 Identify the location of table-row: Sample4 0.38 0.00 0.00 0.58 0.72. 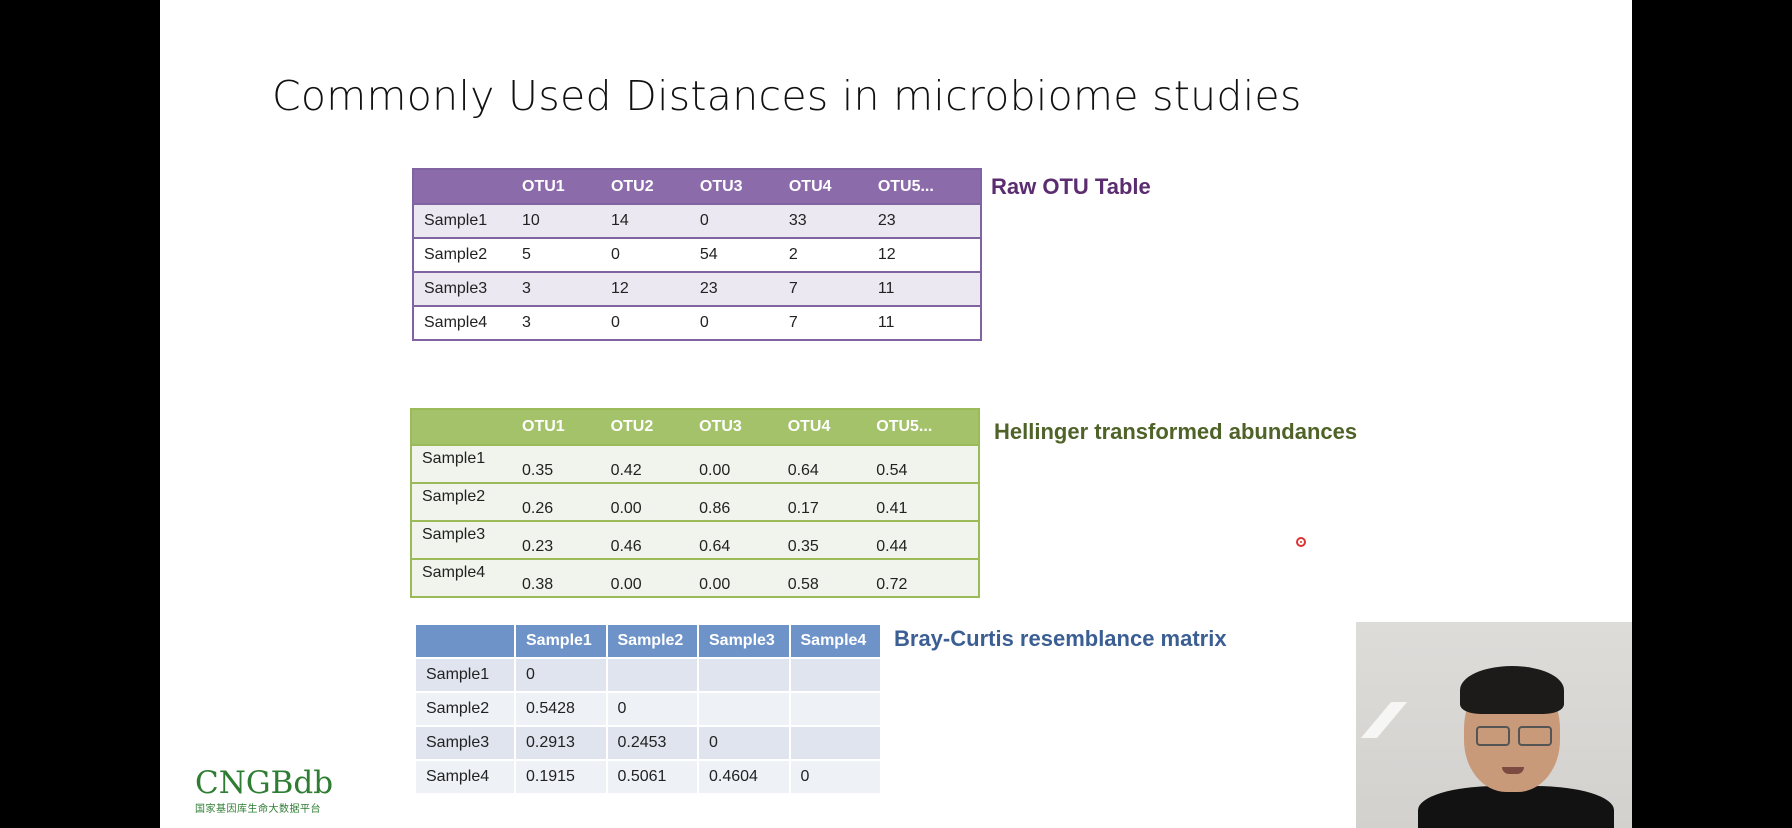
(695, 577).